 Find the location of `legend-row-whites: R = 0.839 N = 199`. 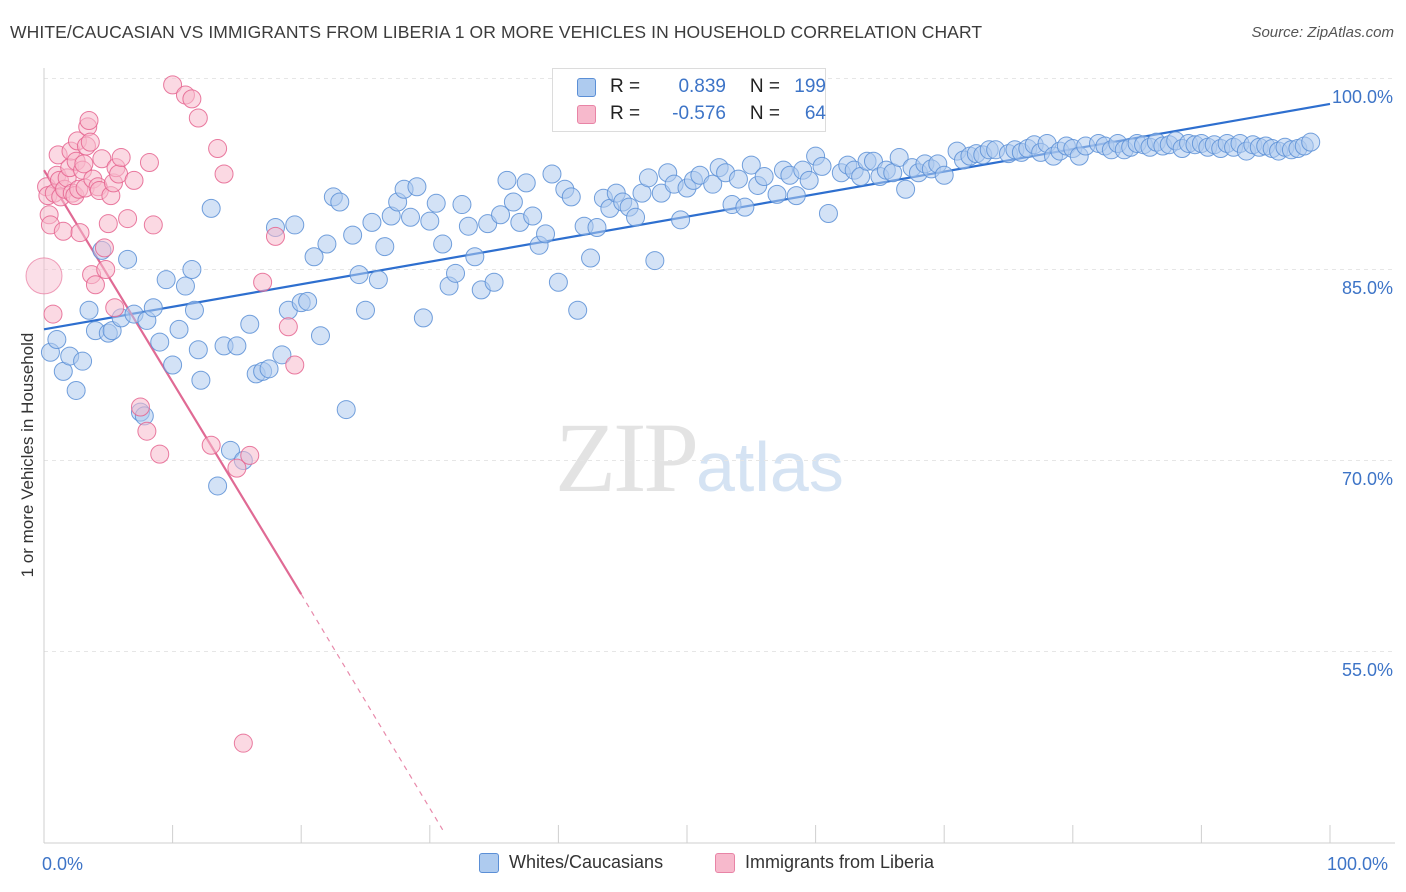

legend-row-whites: R = 0.839 N = 199 is located at coordinates (701, 87).